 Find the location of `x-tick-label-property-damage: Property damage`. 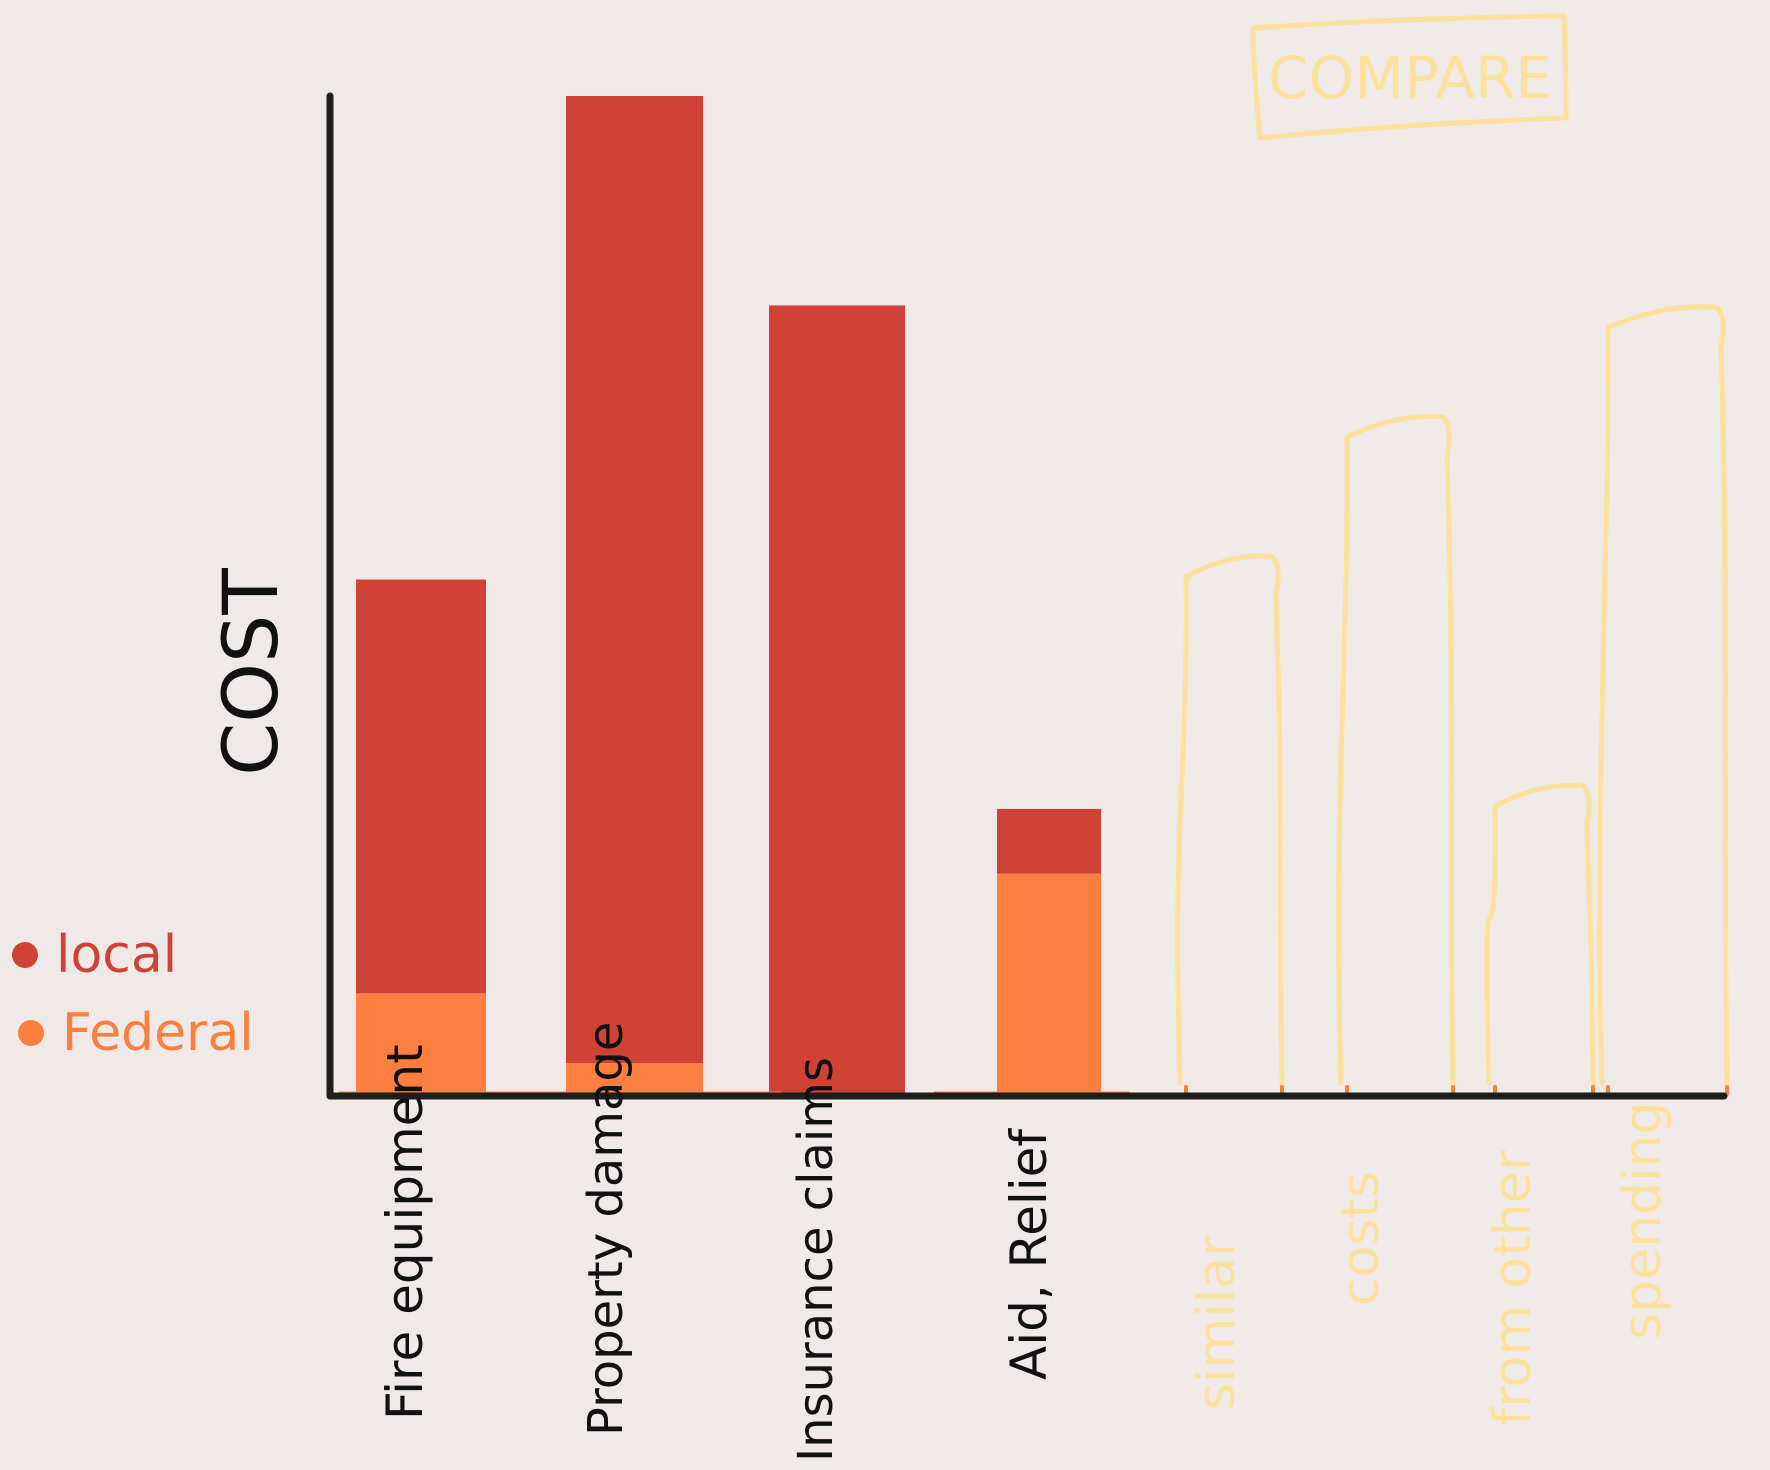

x-tick-label-property-damage: Property damage is located at coordinates (606, 1229).